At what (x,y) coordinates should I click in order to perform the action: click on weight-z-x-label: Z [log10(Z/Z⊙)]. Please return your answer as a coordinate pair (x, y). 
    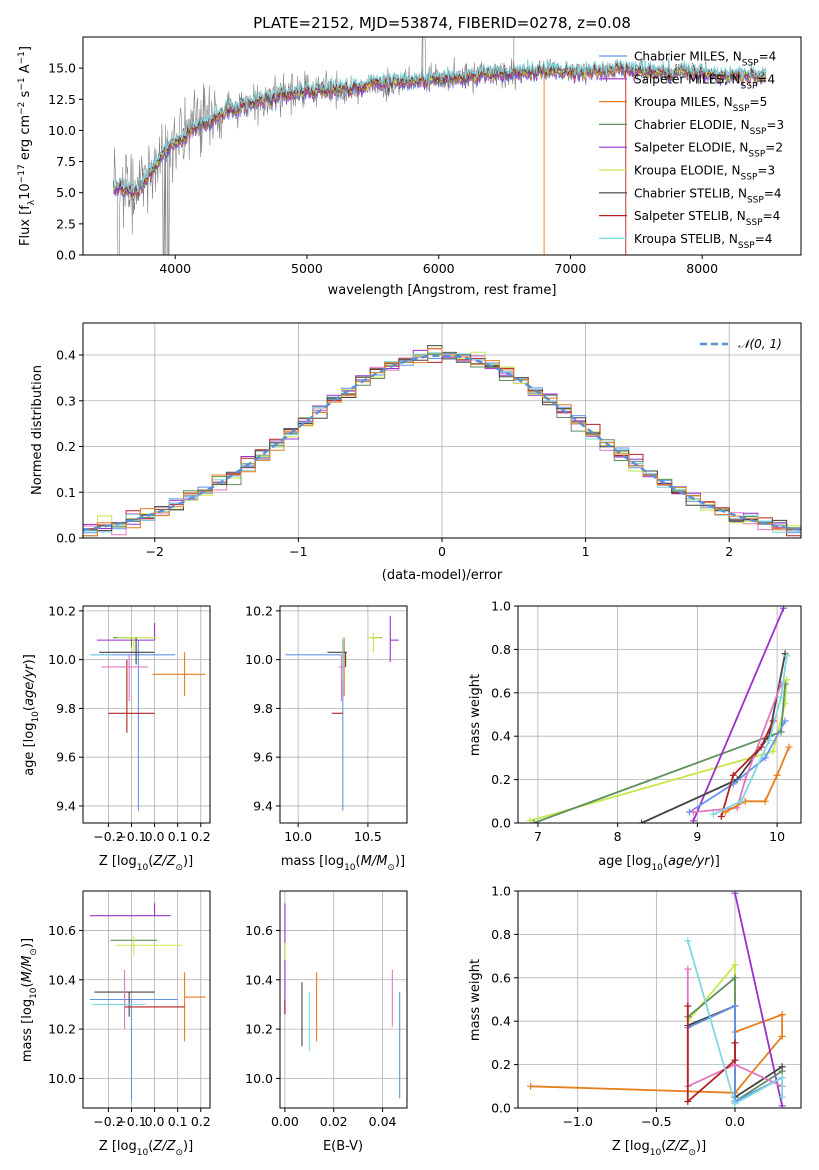
    Looking at the image, I should click on (659, 1148).